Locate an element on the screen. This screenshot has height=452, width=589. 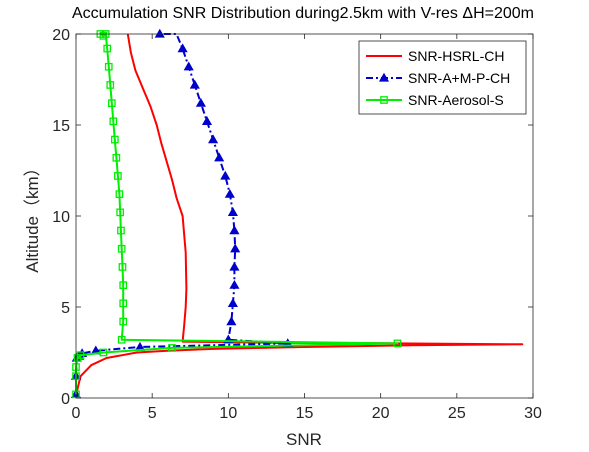
legend-item-snr-hsrl-ch-label: SNR-HSRL-CH is located at coordinates (456, 56).